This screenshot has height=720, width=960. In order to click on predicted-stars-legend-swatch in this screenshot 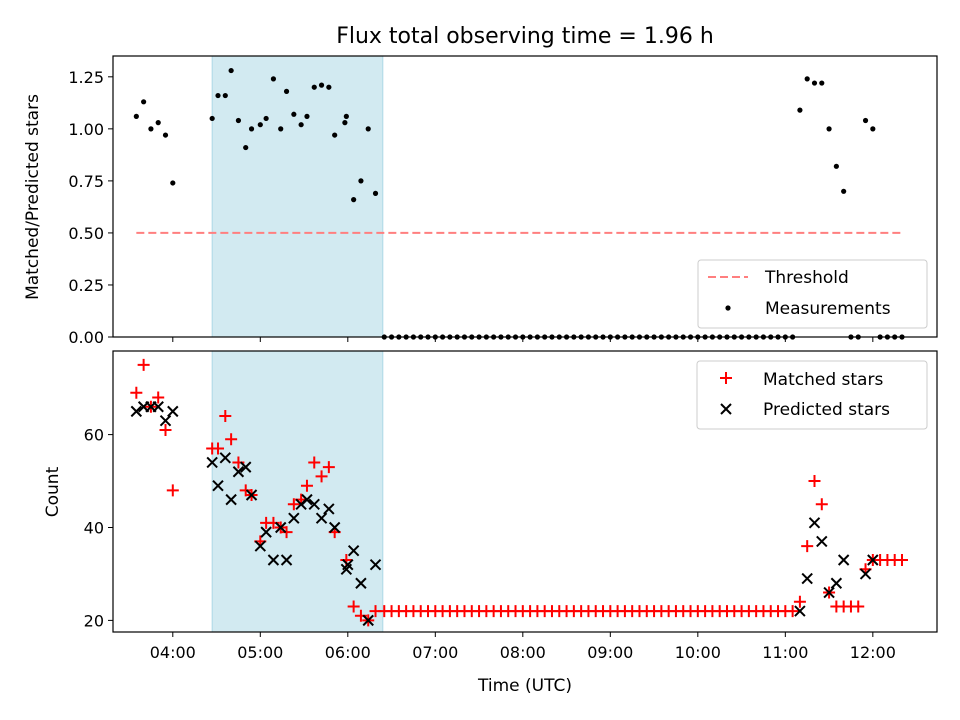, I will do `click(726, 409)`.